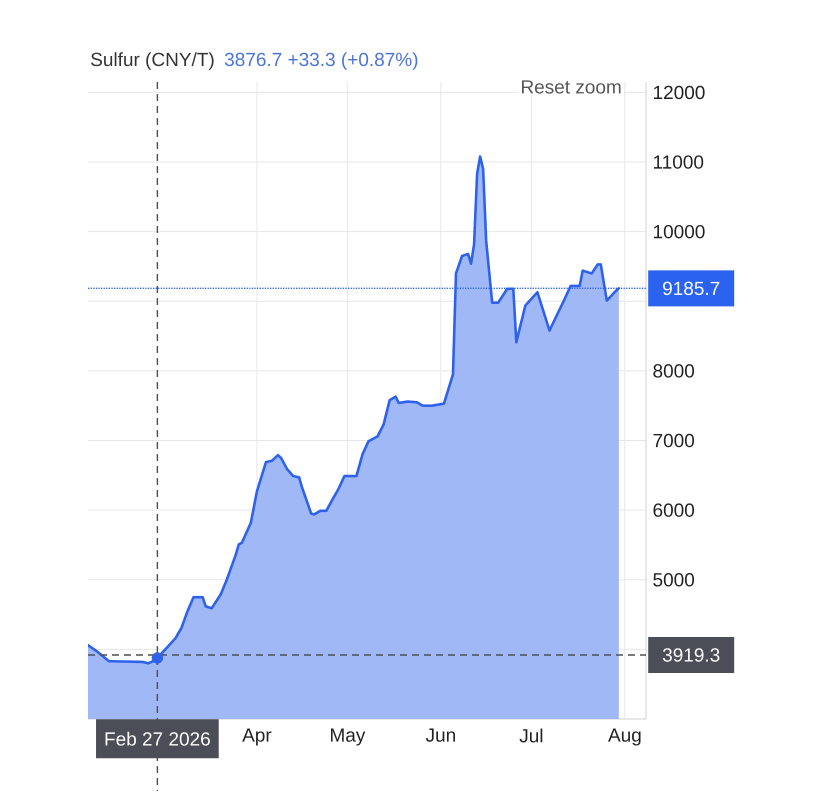  What do you see at coordinates (691, 289) in the screenshot?
I see `ref-line-label: 9185.7` at bounding box center [691, 289].